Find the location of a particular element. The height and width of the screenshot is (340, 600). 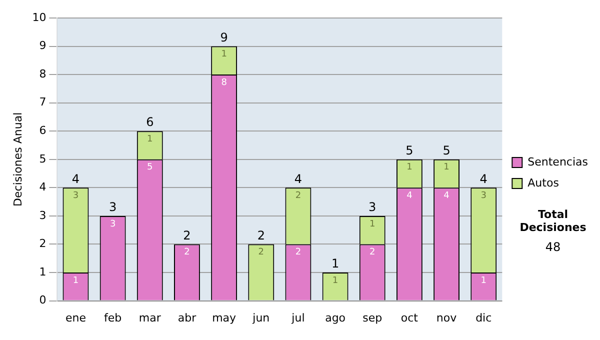

x-tick-label: may is located at coordinates (224, 317).